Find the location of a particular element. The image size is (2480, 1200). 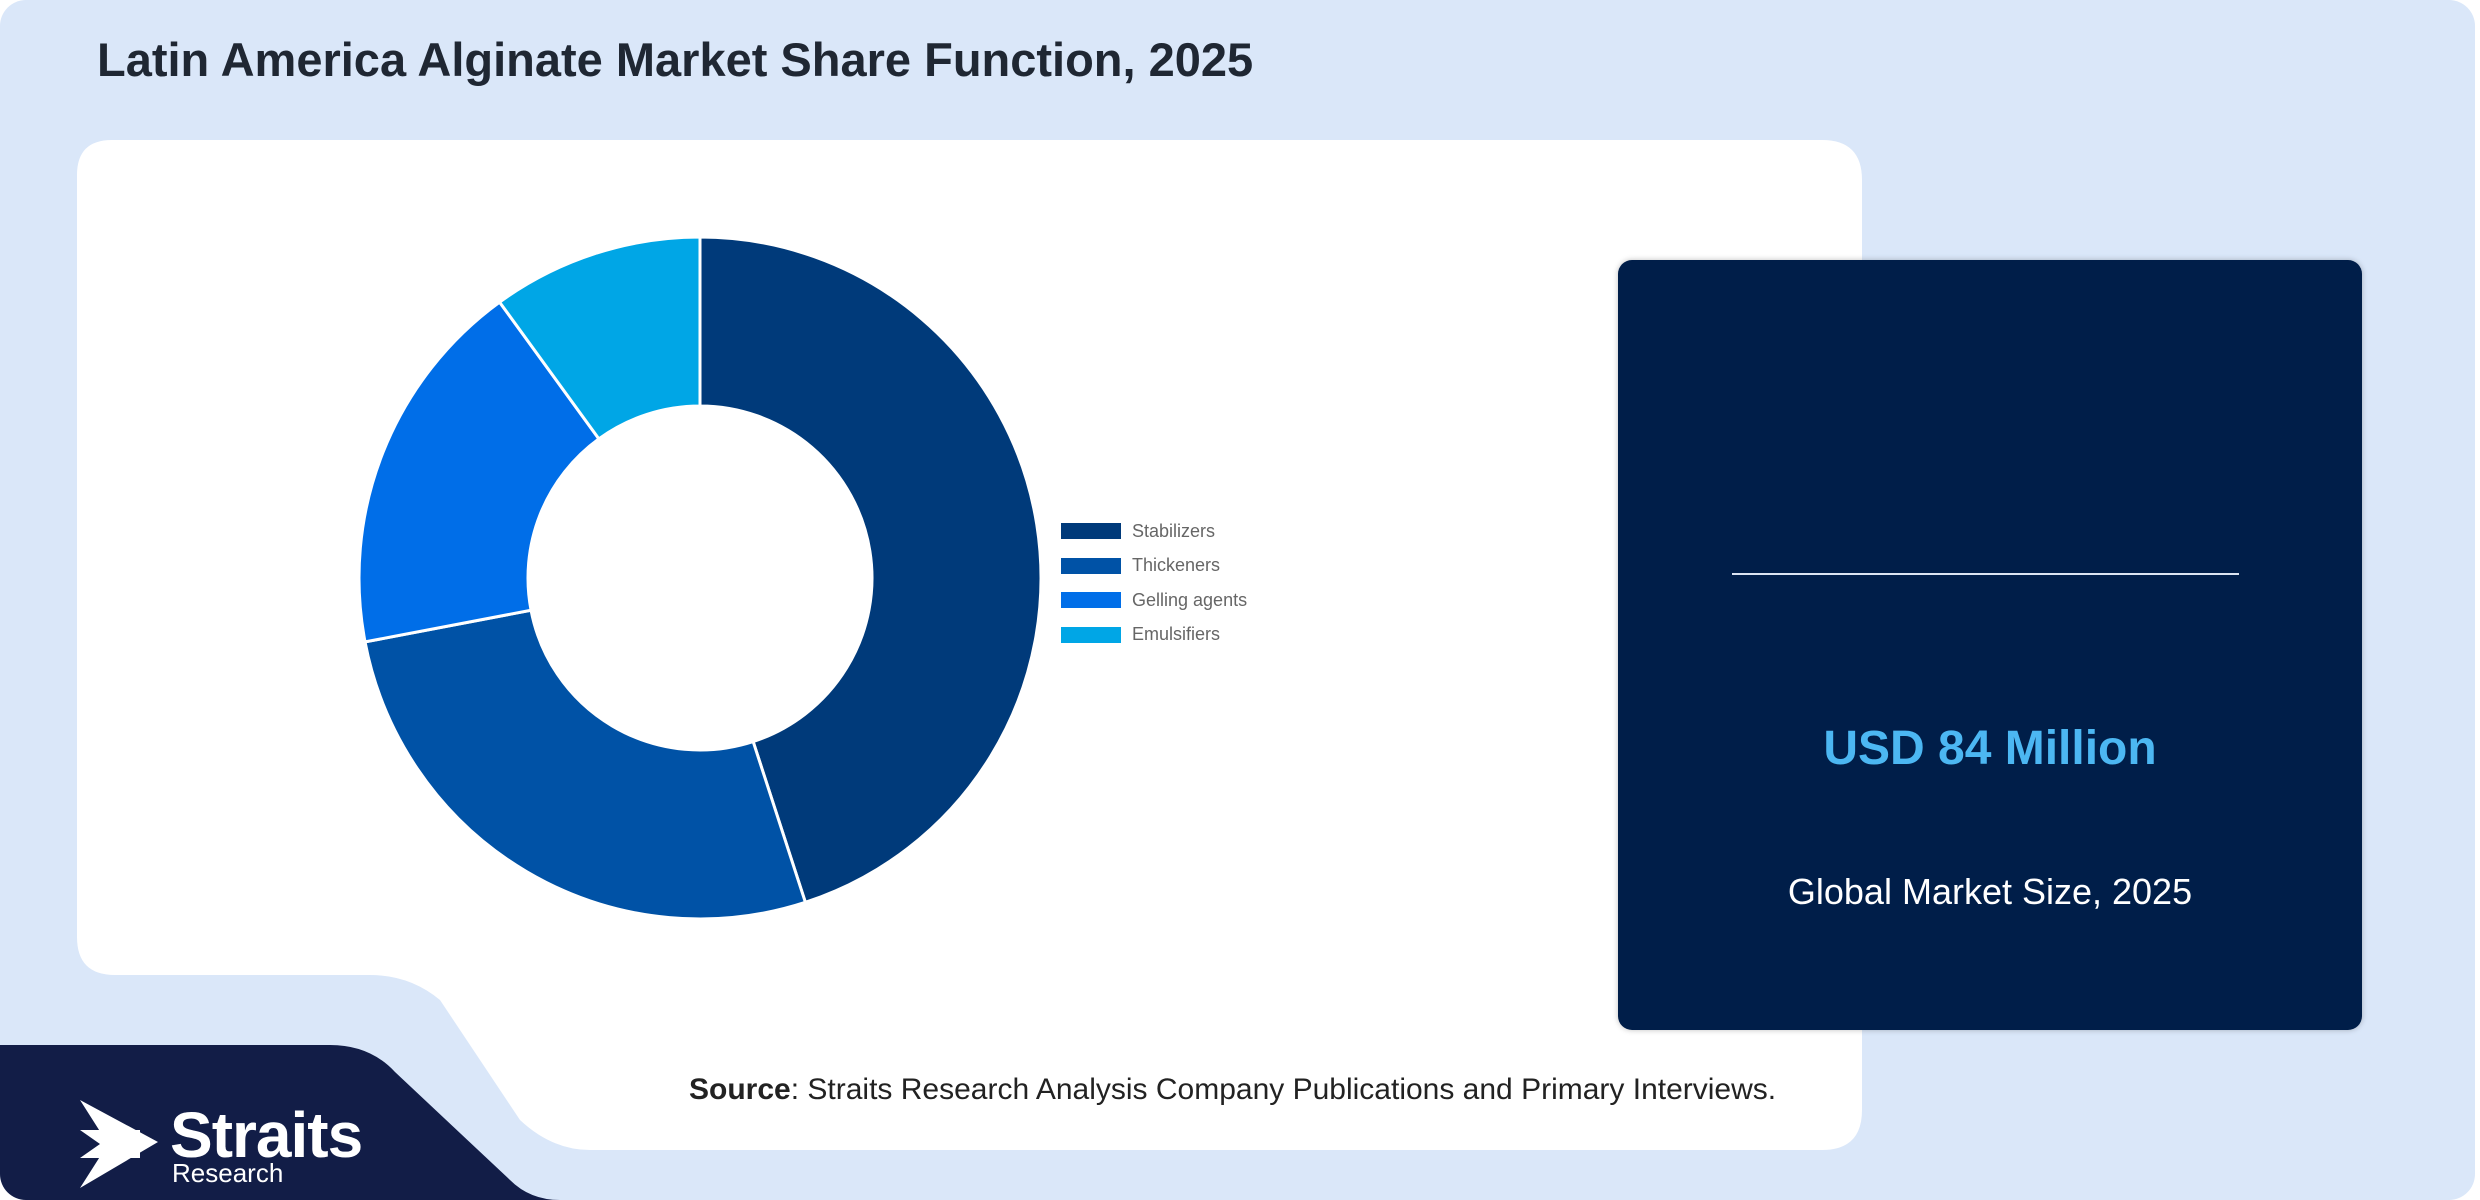

donut-slice-thickeners is located at coordinates (585, 764).